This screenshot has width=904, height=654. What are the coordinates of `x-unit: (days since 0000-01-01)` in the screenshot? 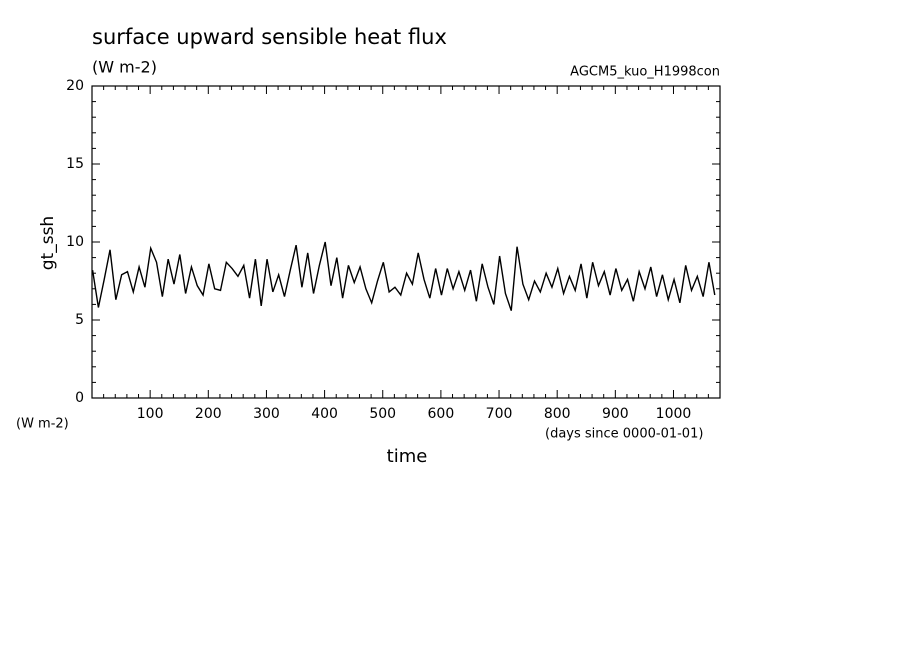 It's located at (624, 434).